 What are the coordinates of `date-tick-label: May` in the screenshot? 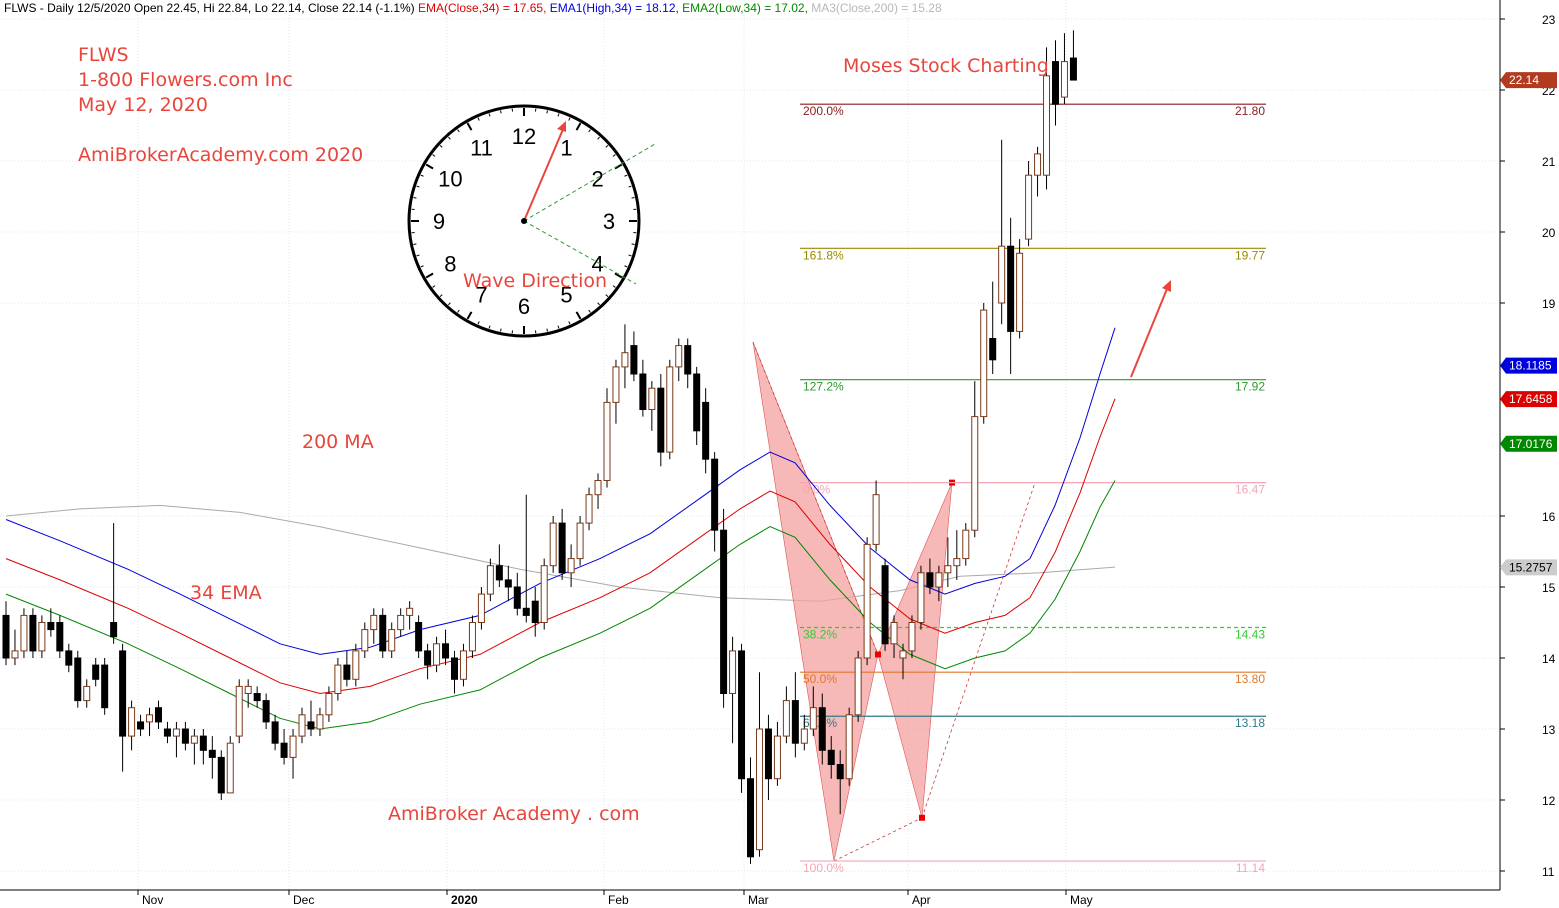 It's located at (1081, 900).